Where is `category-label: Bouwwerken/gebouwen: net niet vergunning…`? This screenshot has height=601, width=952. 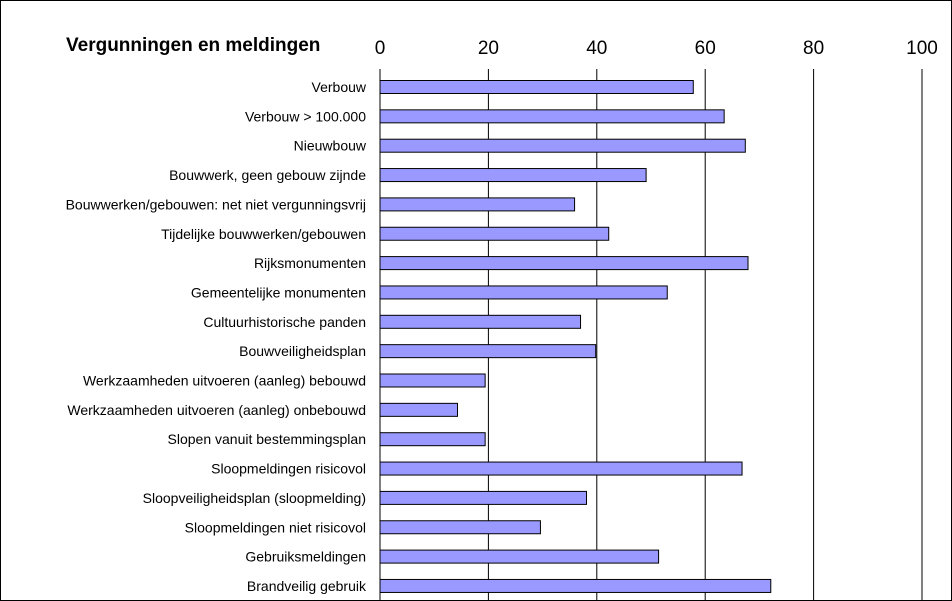
category-label: Bouwwerken/gebouwen: net niet vergunning… is located at coordinates (216, 204).